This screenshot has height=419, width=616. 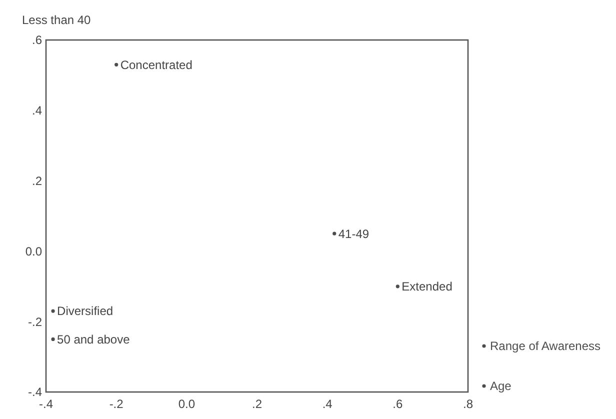 What do you see at coordinates (93, 339) in the screenshot?
I see `annotation: 50 and above` at bounding box center [93, 339].